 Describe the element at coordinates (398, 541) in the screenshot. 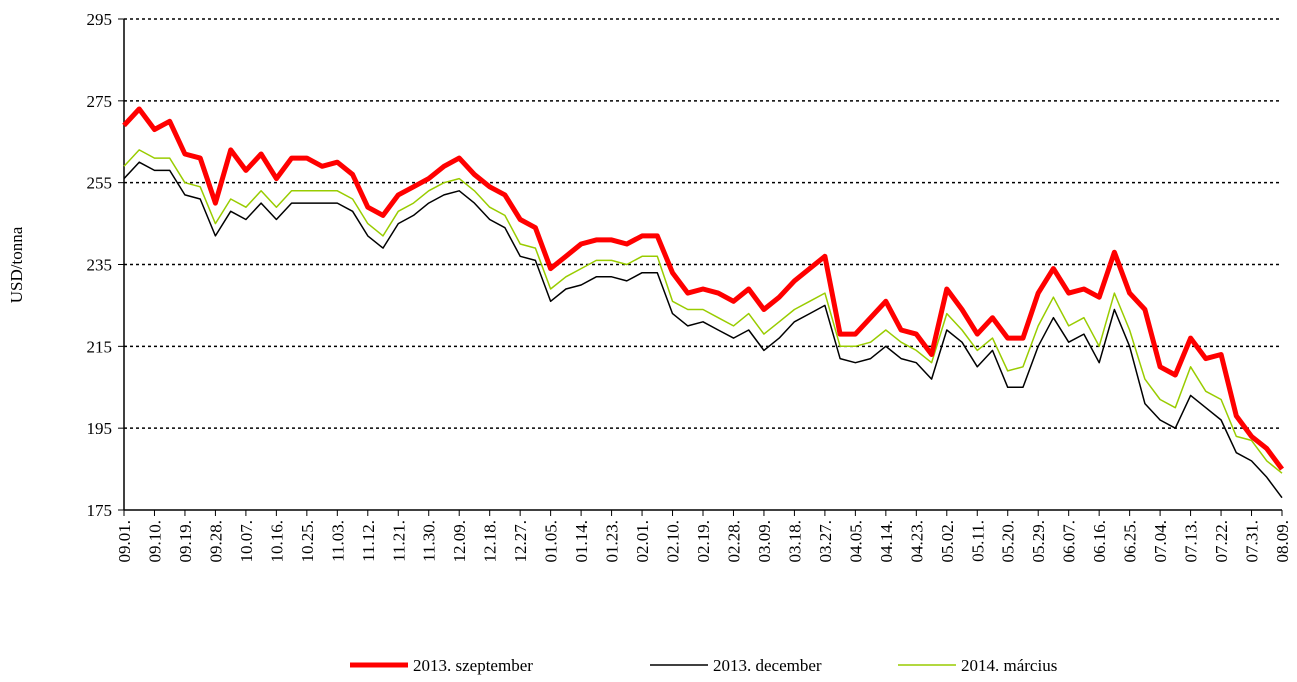

I see `x-tick-label: 11.21.` at that location.